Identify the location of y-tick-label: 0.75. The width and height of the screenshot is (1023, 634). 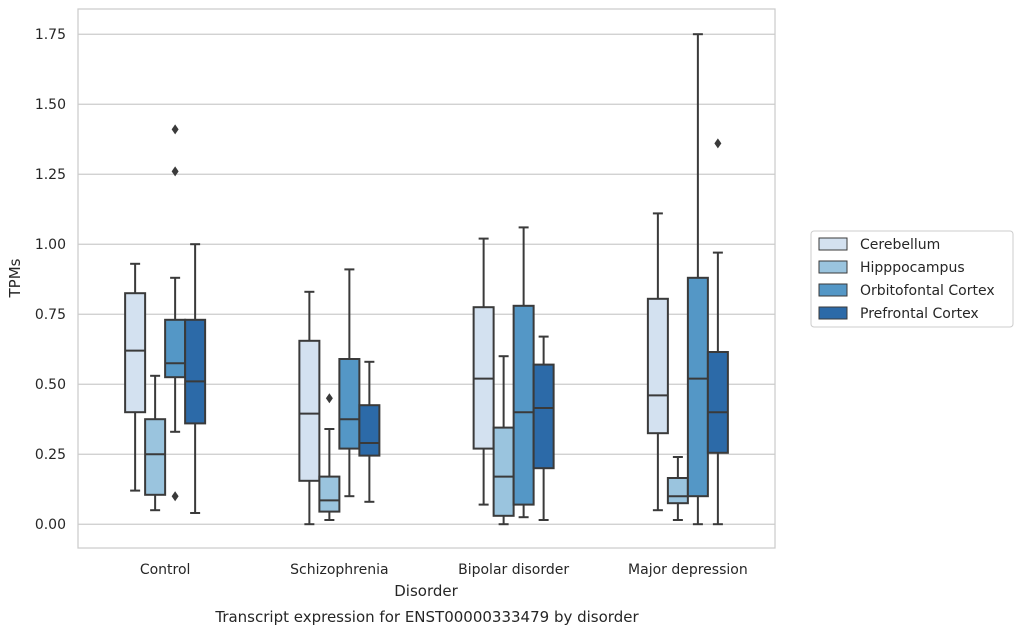
(50, 315).